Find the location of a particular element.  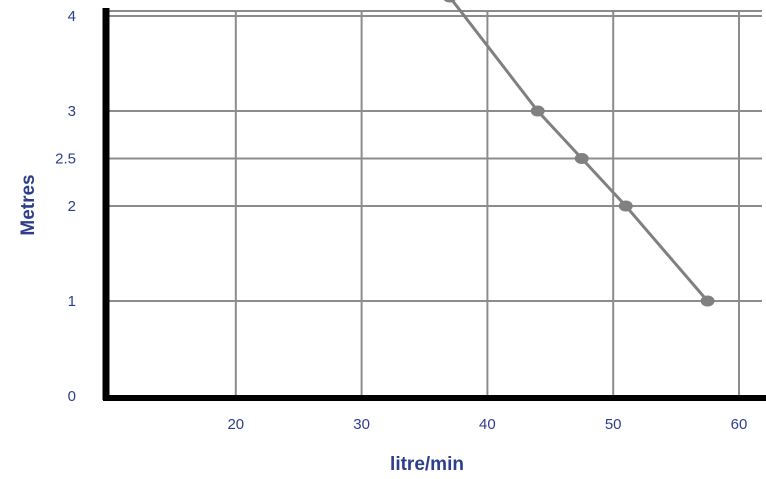

y-tick-label: 2 is located at coordinates (72, 206).